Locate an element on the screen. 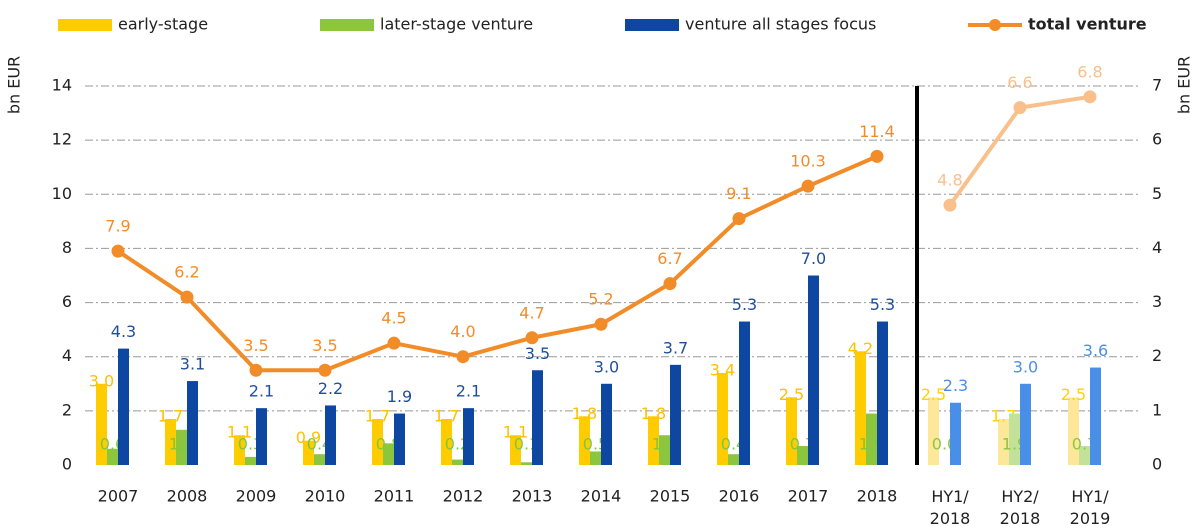  value-label: 3.4 is located at coordinates (722, 369).